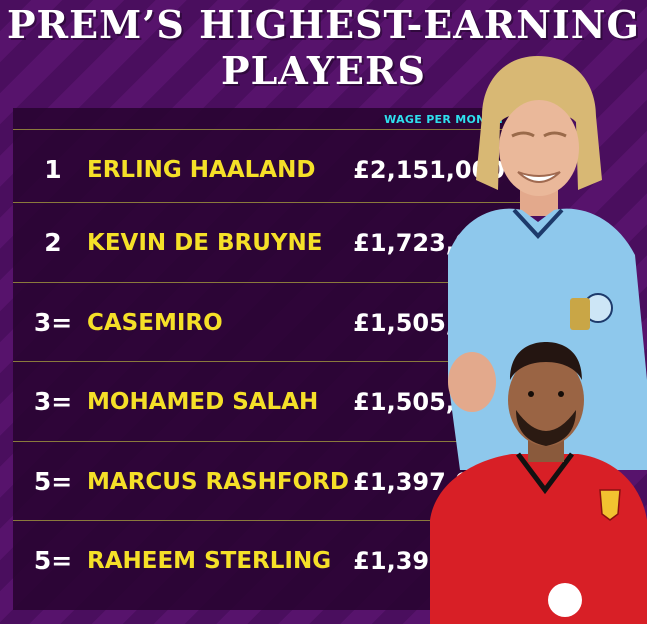  I want to click on player-name: KEVIN DE BRUYNE, so click(205, 243).